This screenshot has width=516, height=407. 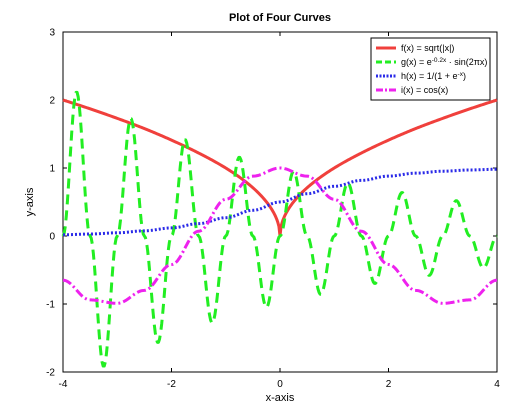 What do you see at coordinates (427, 48) in the screenshot?
I see `legend-label: f(x) = sqrt(|x|)` at bounding box center [427, 48].